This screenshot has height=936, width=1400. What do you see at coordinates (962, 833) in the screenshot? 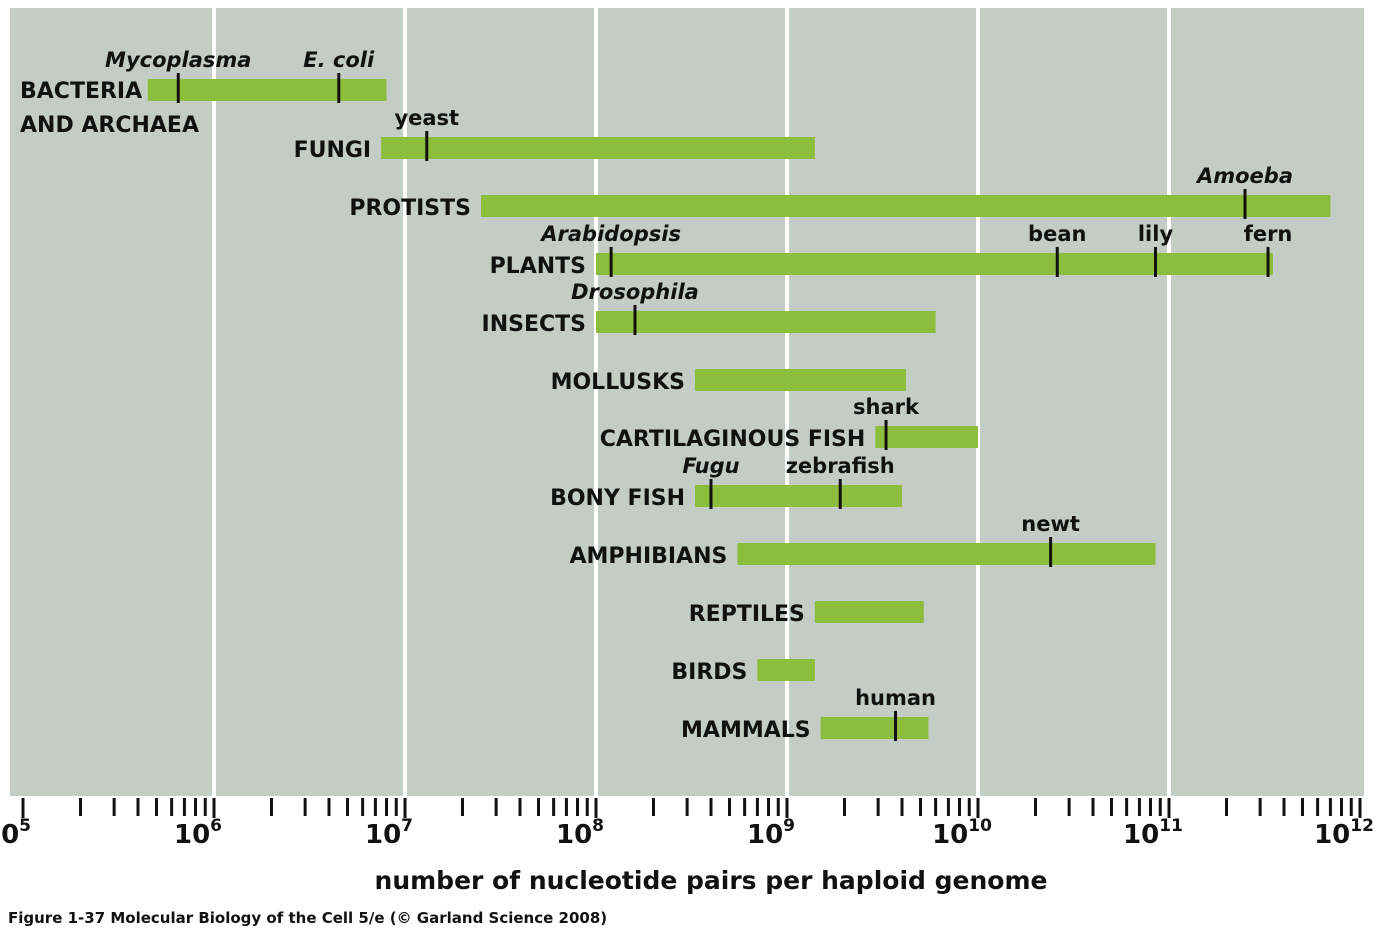
I see `x-tick-label: 1010` at bounding box center [962, 833].